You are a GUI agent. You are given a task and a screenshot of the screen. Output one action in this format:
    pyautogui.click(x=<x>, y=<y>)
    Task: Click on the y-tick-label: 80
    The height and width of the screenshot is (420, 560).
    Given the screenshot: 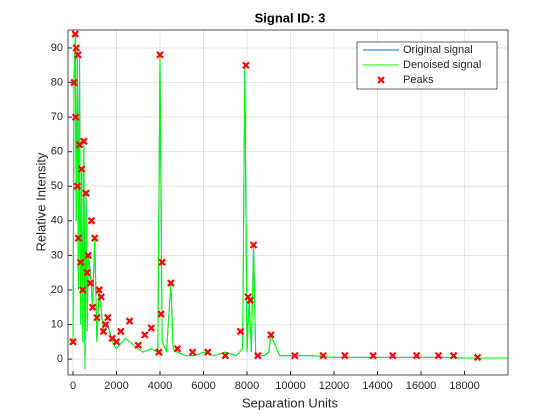 What is the action you would take?
    pyautogui.click(x=57, y=82)
    